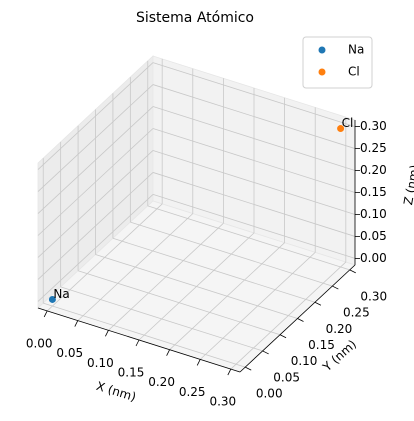 Image resolution: width=414 pixels, height=421 pixels. I want to click on z-tick-label: 0.10, so click(373, 214).